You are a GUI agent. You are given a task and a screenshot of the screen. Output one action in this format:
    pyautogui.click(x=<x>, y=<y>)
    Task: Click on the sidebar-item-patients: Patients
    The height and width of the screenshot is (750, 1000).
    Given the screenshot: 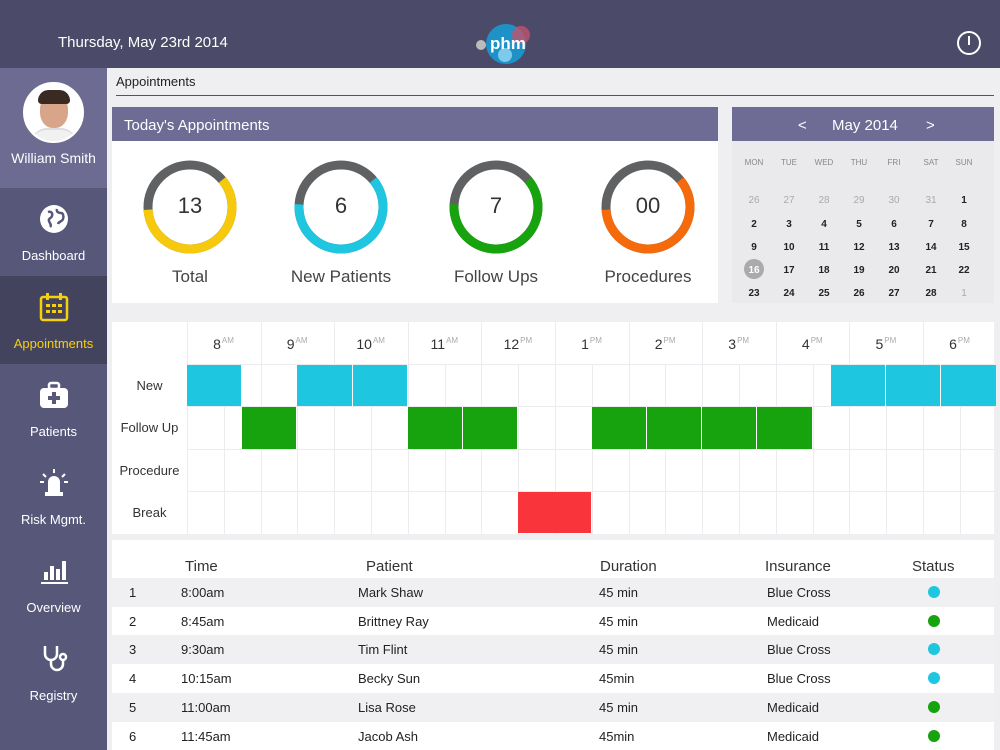 What is the action you would take?
    pyautogui.click(x=53, y=408)
    